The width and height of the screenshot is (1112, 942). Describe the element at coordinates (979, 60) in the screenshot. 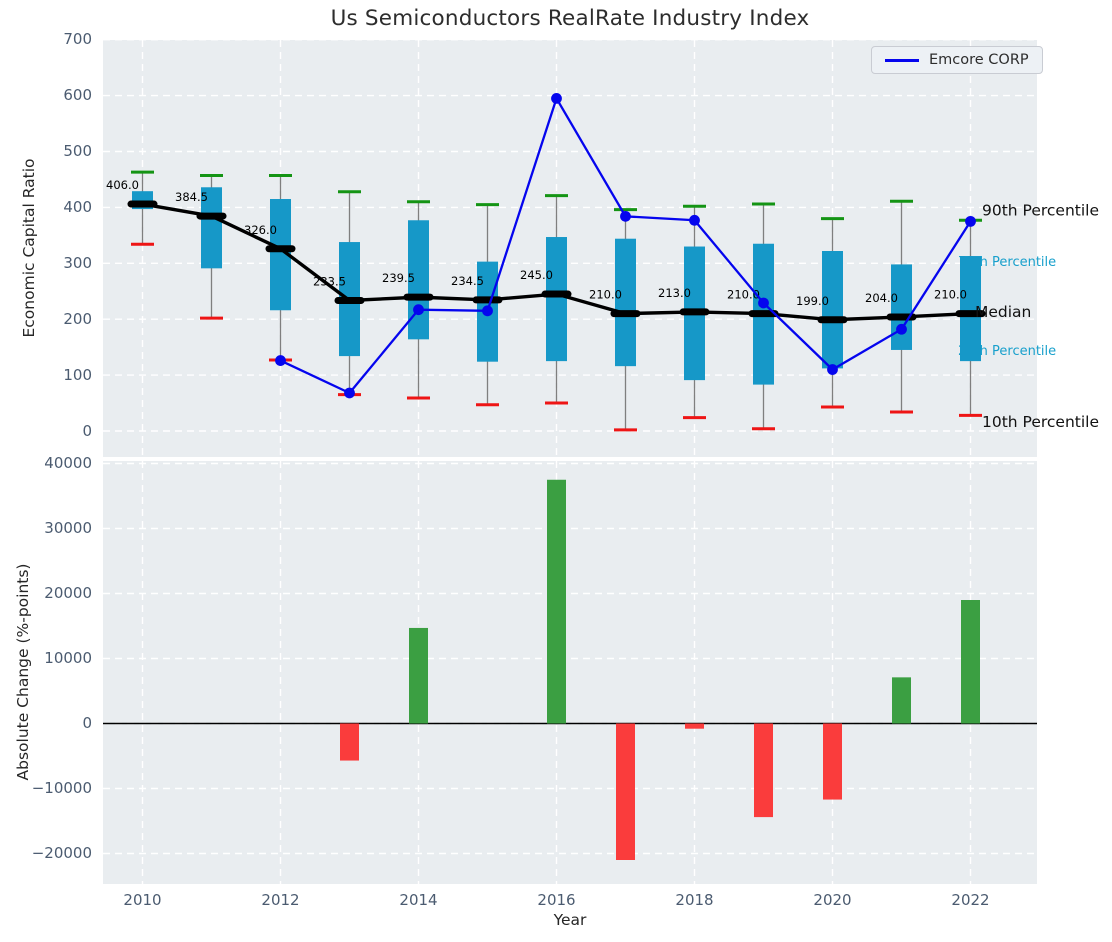

I see `legend-label: Emcore CORP` at that location.